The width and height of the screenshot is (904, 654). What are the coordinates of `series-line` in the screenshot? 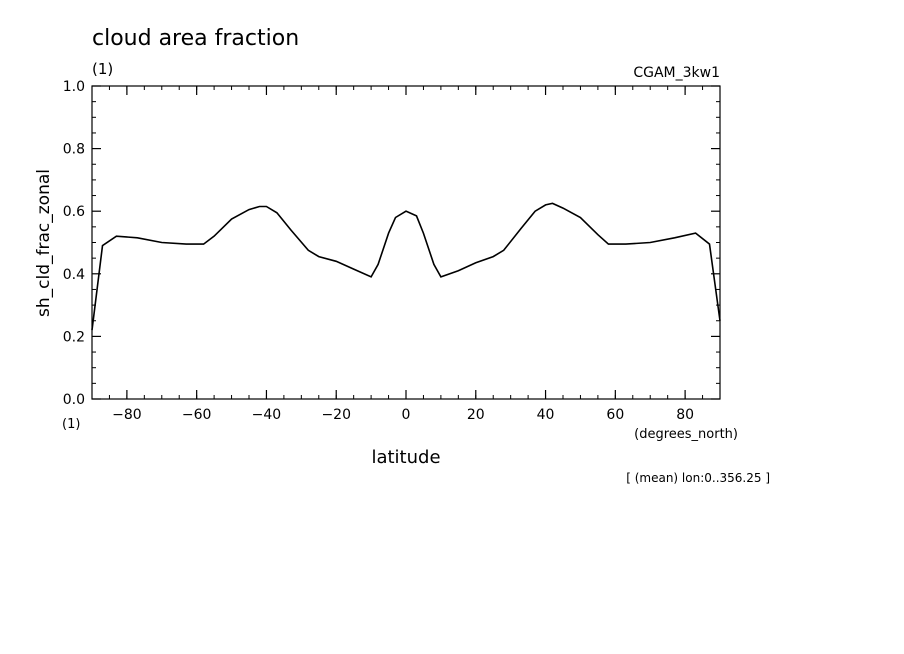 It's located at (406, 266).